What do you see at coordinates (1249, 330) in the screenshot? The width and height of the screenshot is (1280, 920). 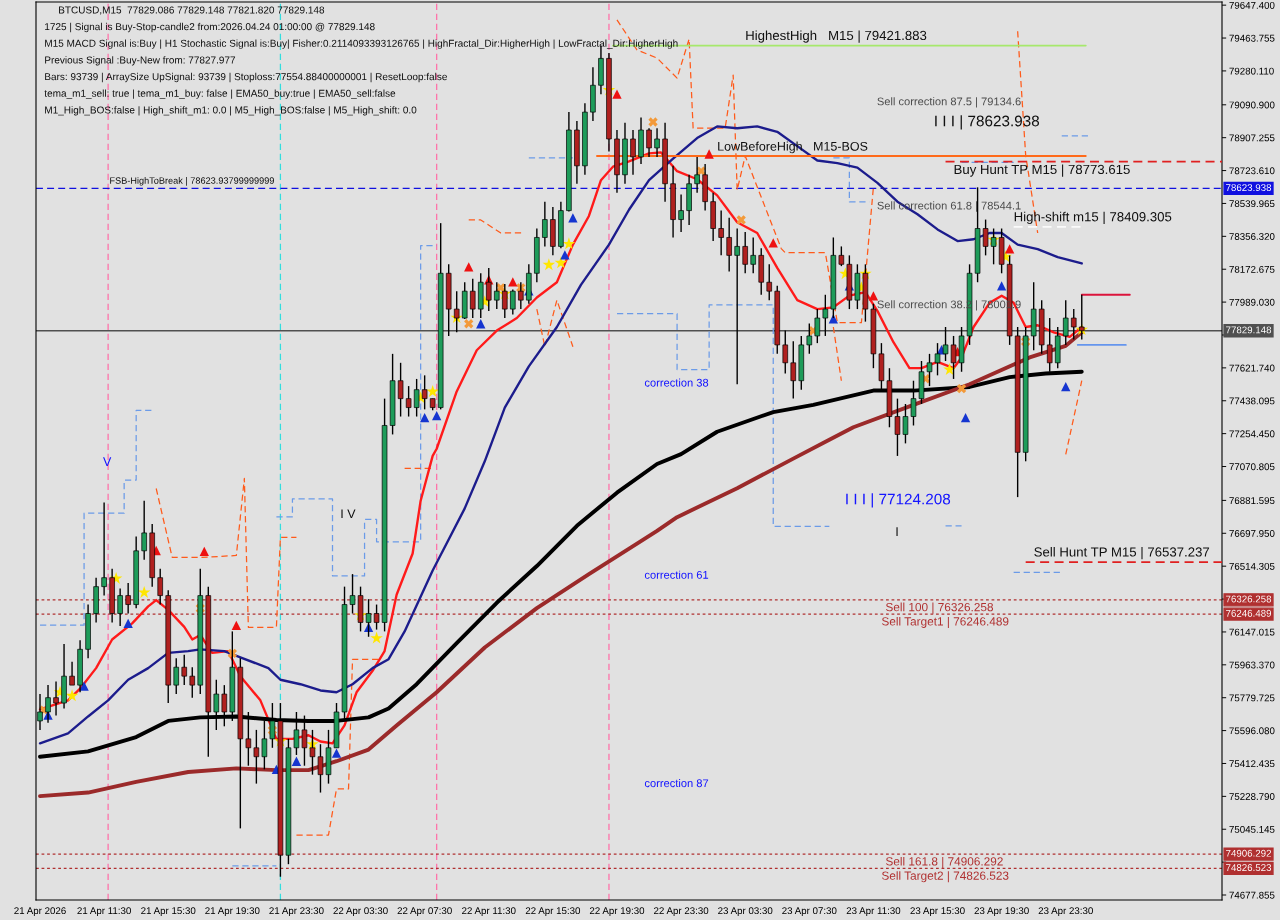 I see `ref-line-label: 77829.148` at bounding box center [1249, 330].